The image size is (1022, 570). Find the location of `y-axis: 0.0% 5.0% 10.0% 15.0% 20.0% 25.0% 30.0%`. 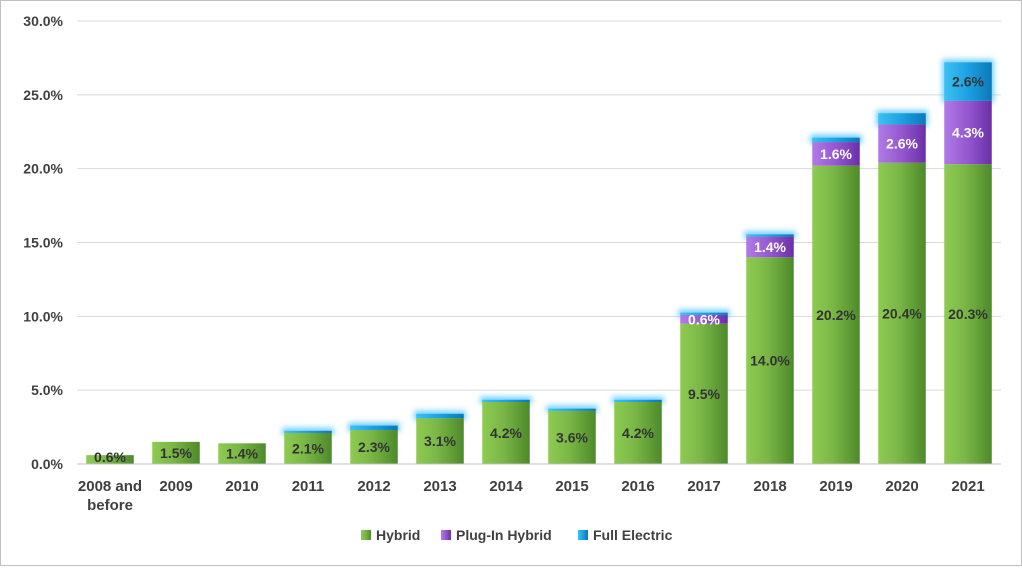

y-axis: 0.0% 5.0% 10.0% 15.0% 20.0% 25.0% 30.0% is located at coordinates (43, 242).